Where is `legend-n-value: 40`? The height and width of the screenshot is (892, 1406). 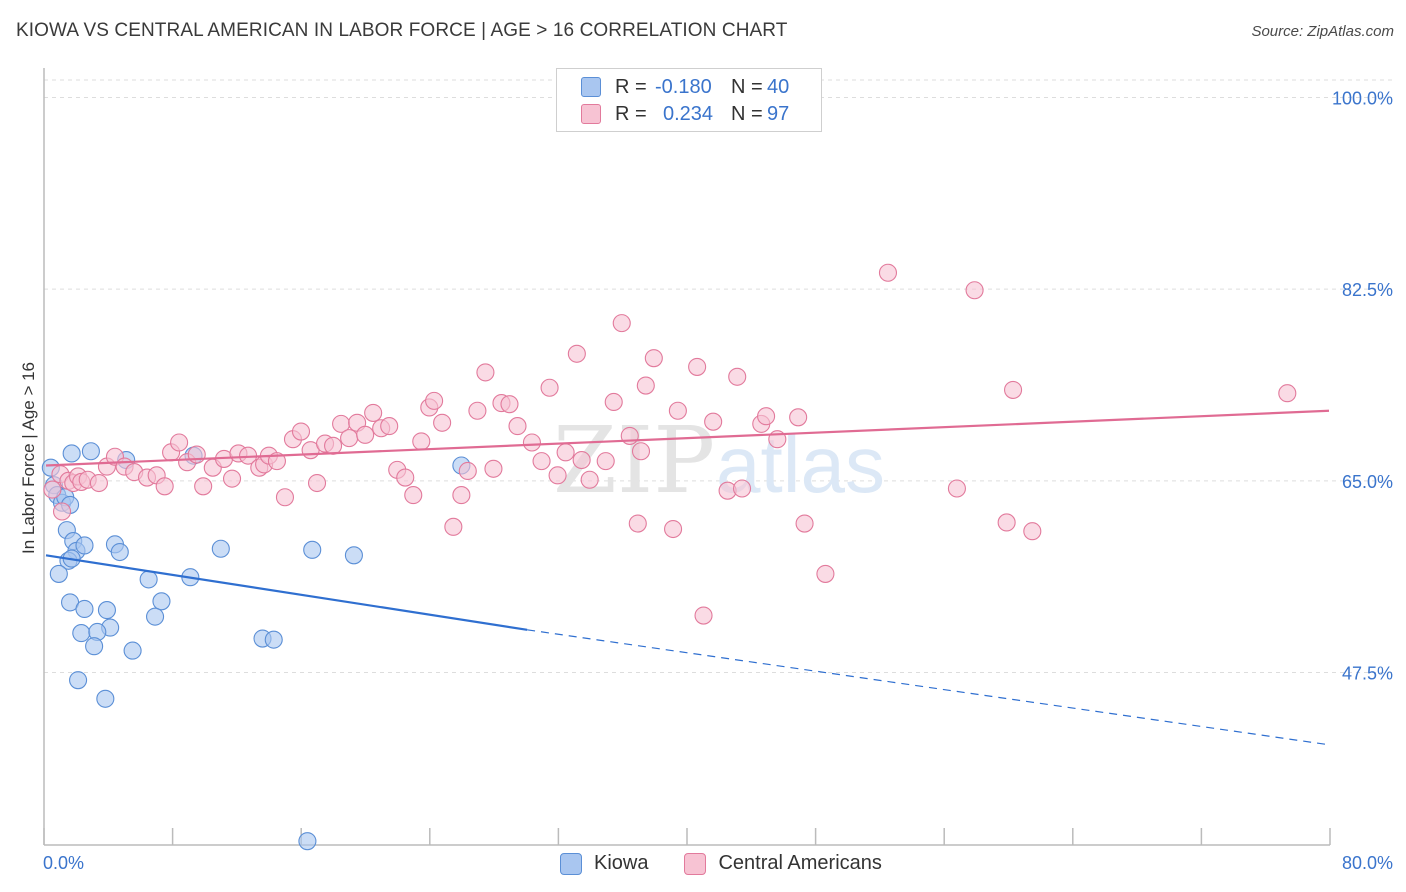 legend-n-value: 40 is located at coordinates (778, 86).